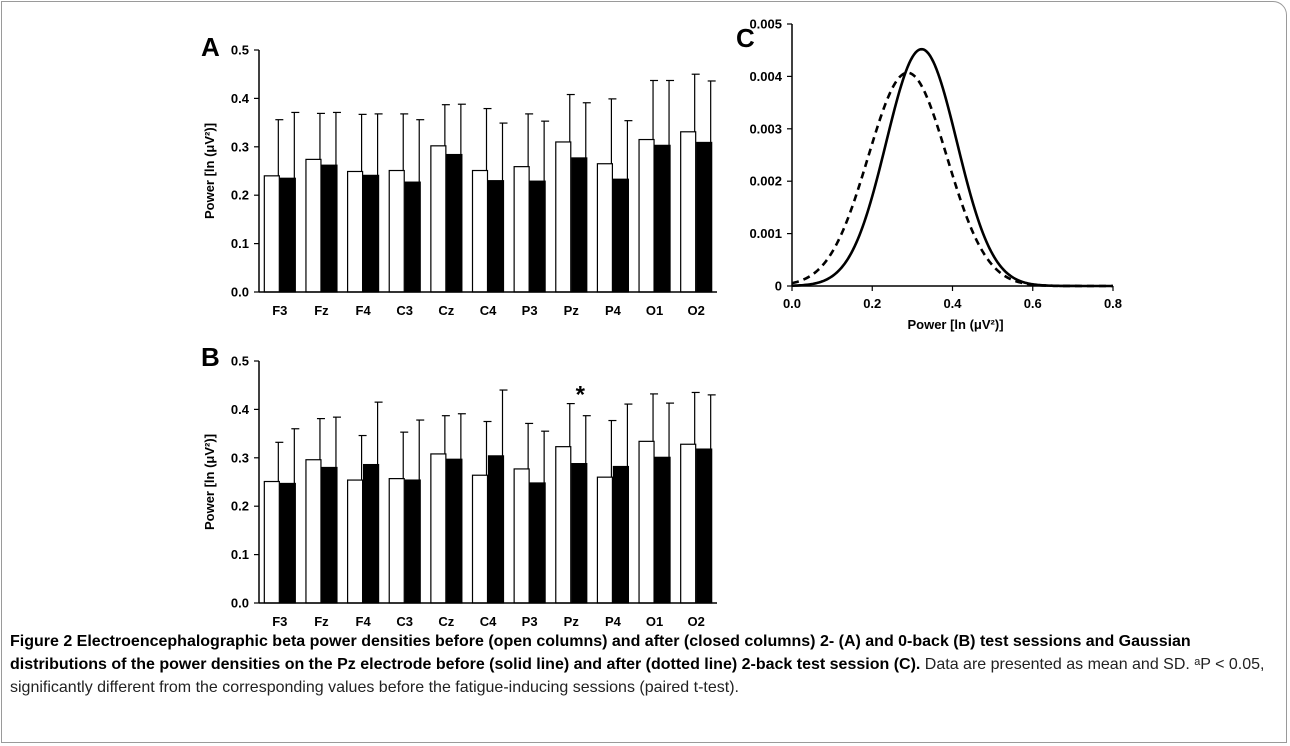 Image resolution: width=1290 pixels, height=746 pixels. What do you see at coordinates (240, 506) in the screenshot?
I see `y-tick-label-B: 0.2` at bounding box center [240, 506].